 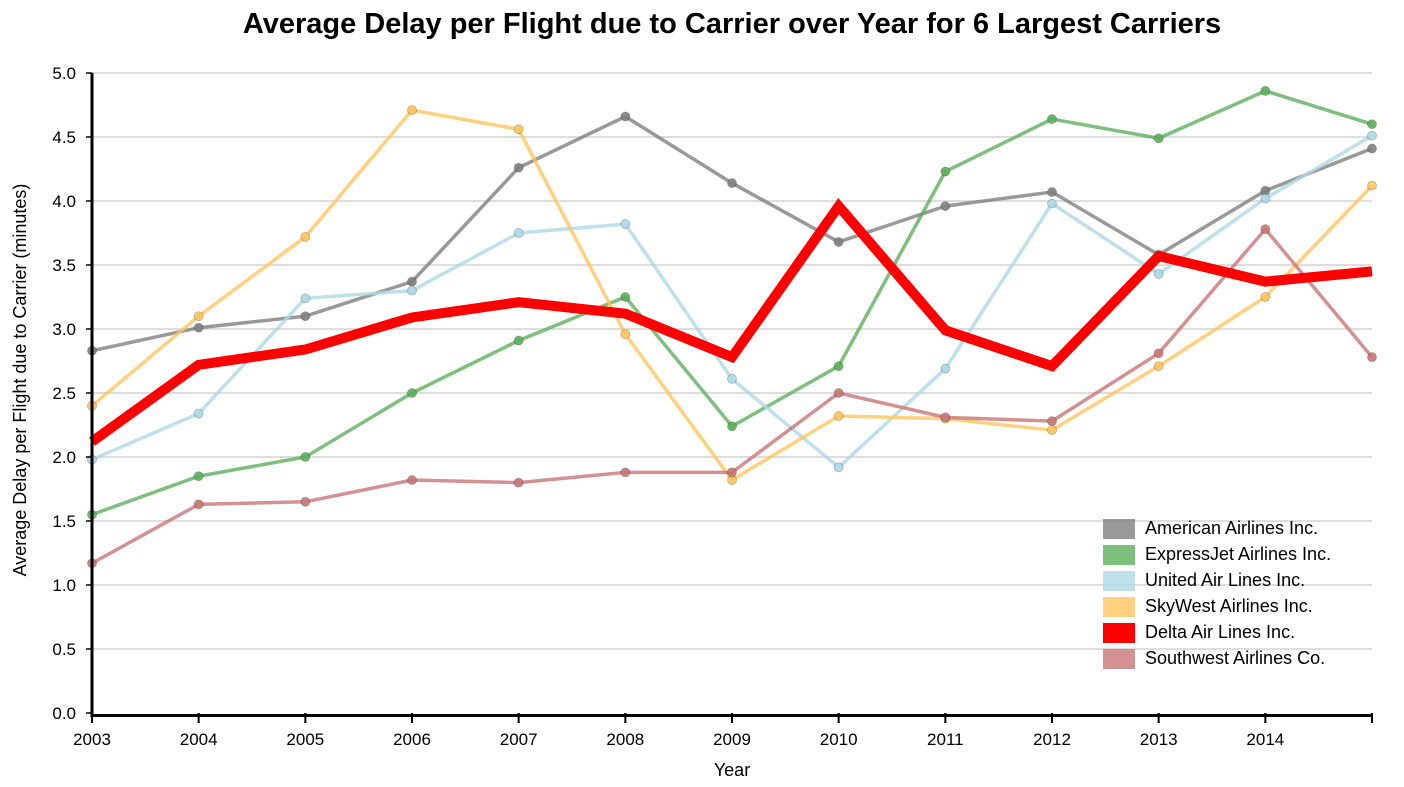 I want to click on y-tick-label: 1.5, so click(x=64, y=521).